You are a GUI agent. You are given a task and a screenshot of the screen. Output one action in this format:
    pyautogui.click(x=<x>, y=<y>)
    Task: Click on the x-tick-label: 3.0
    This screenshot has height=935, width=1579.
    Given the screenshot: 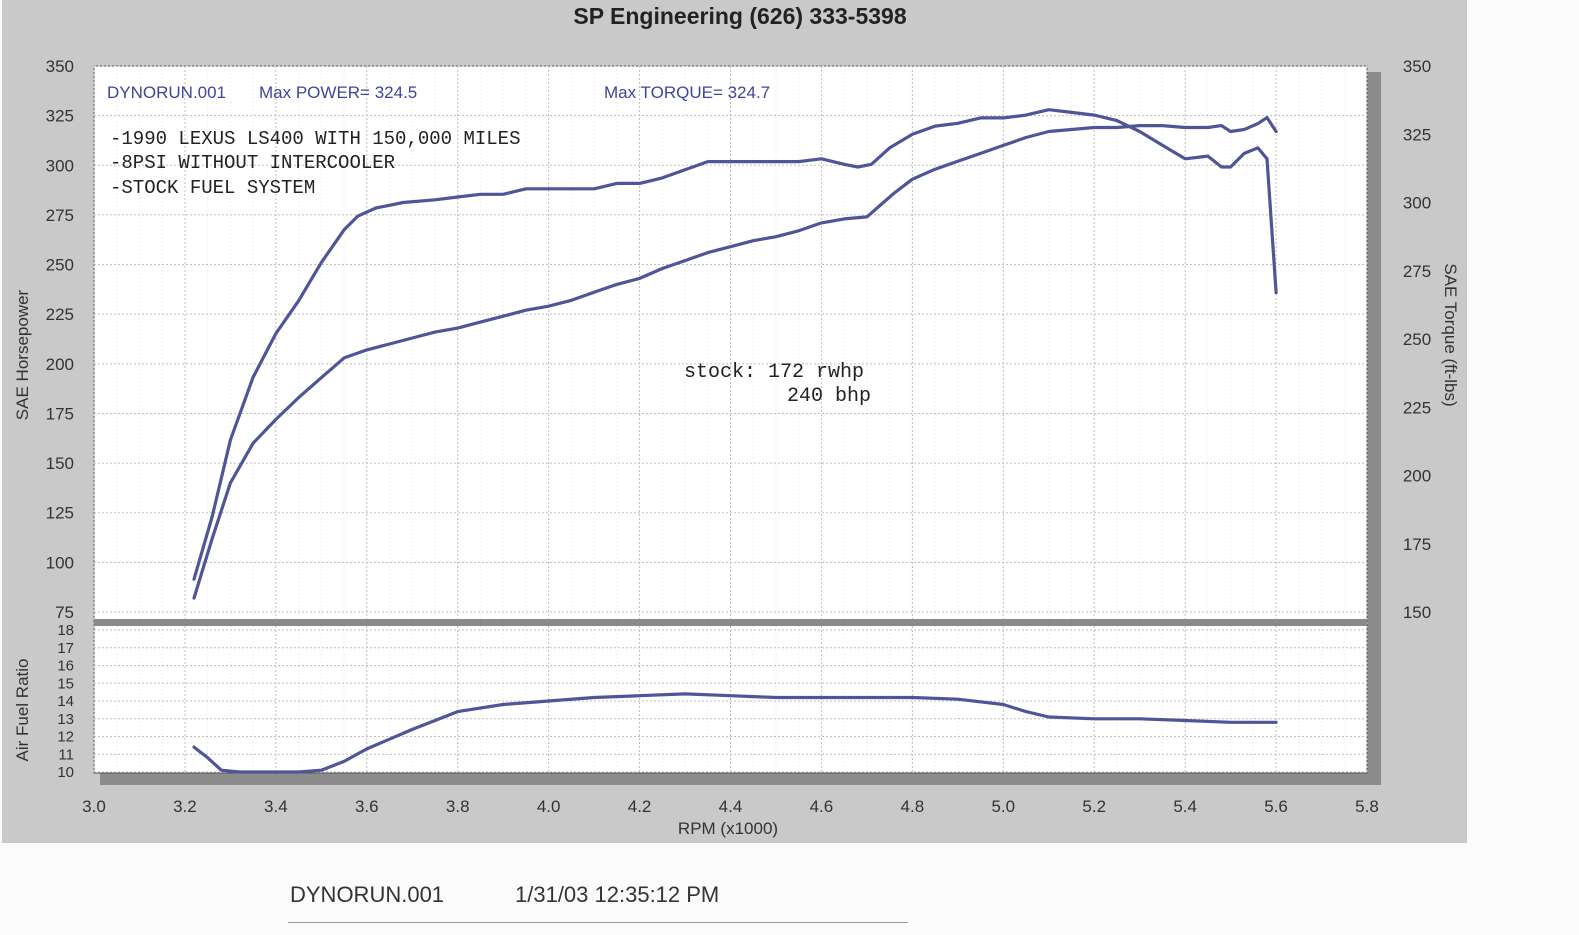 What is the action you would take?
    pyautogui.click(x=94, y=806)
    